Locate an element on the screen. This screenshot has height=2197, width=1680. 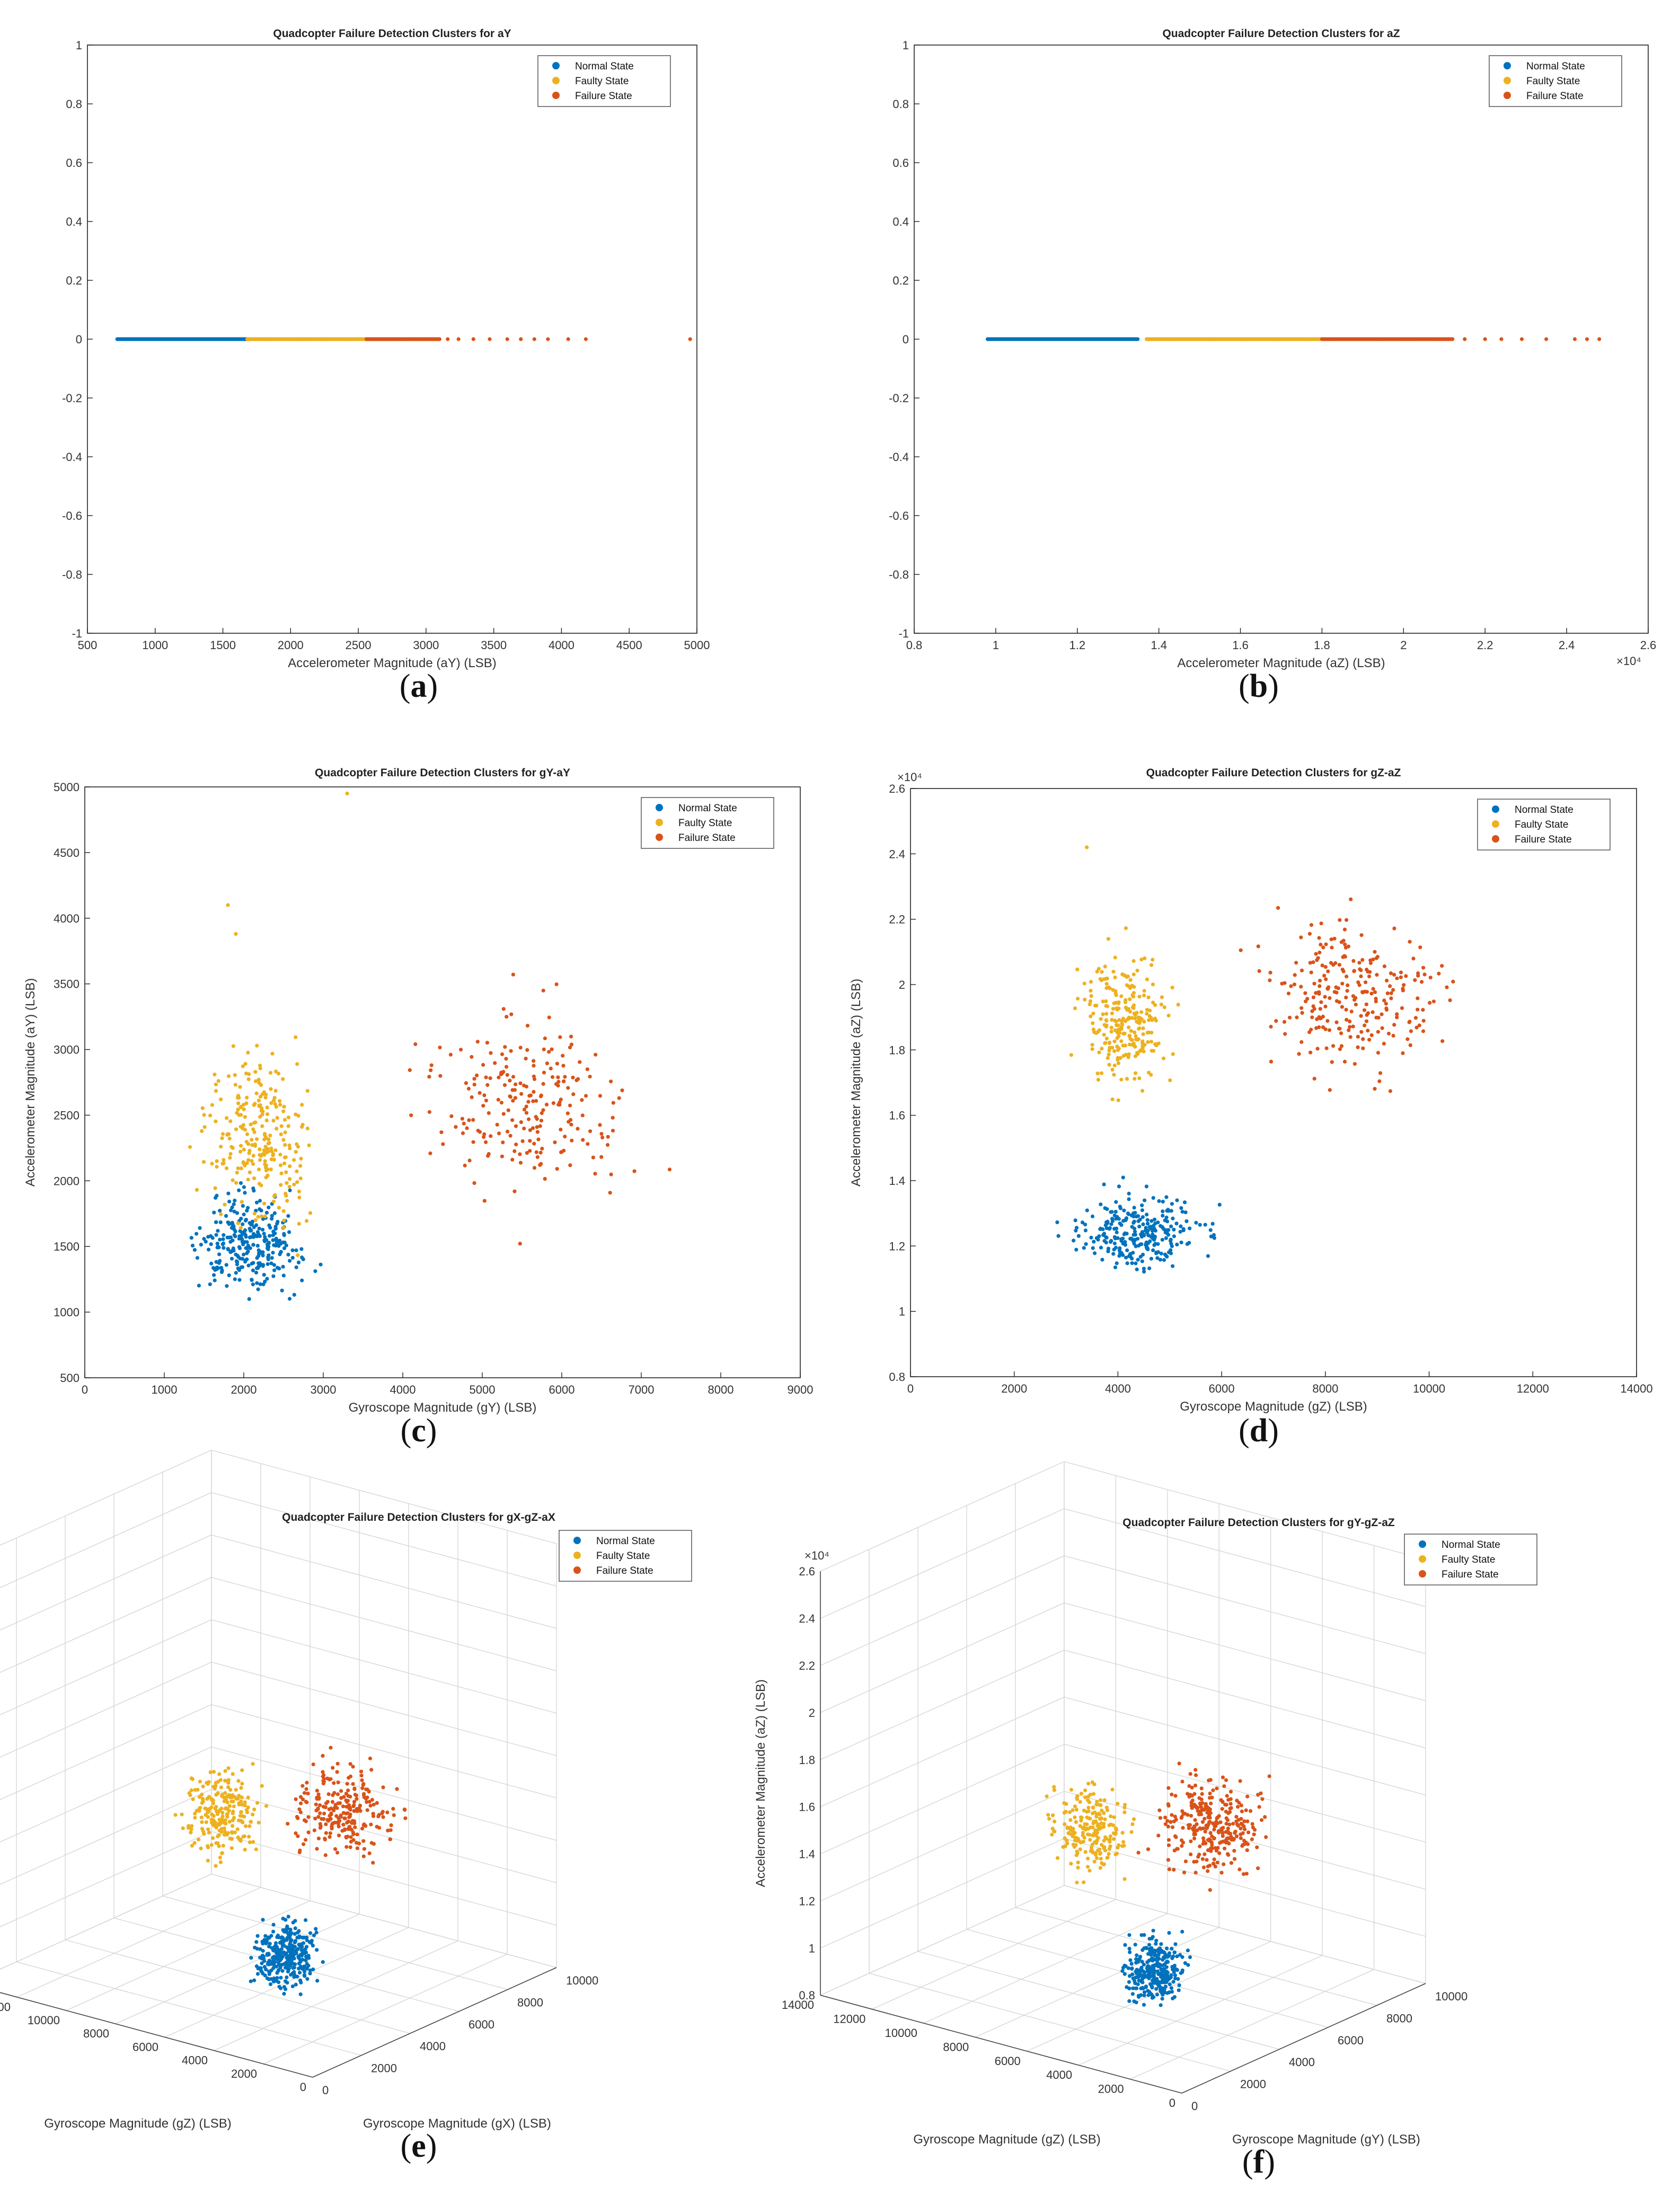
y-tick-label: 0.2 is located at coordinates (900, 280).